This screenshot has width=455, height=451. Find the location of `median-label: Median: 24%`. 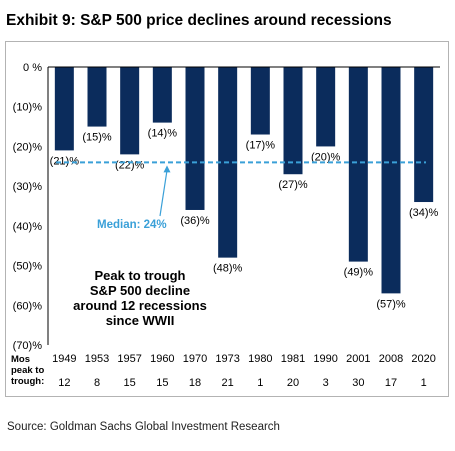

median-label: Median: 24% is located at coordinates (132, 225).